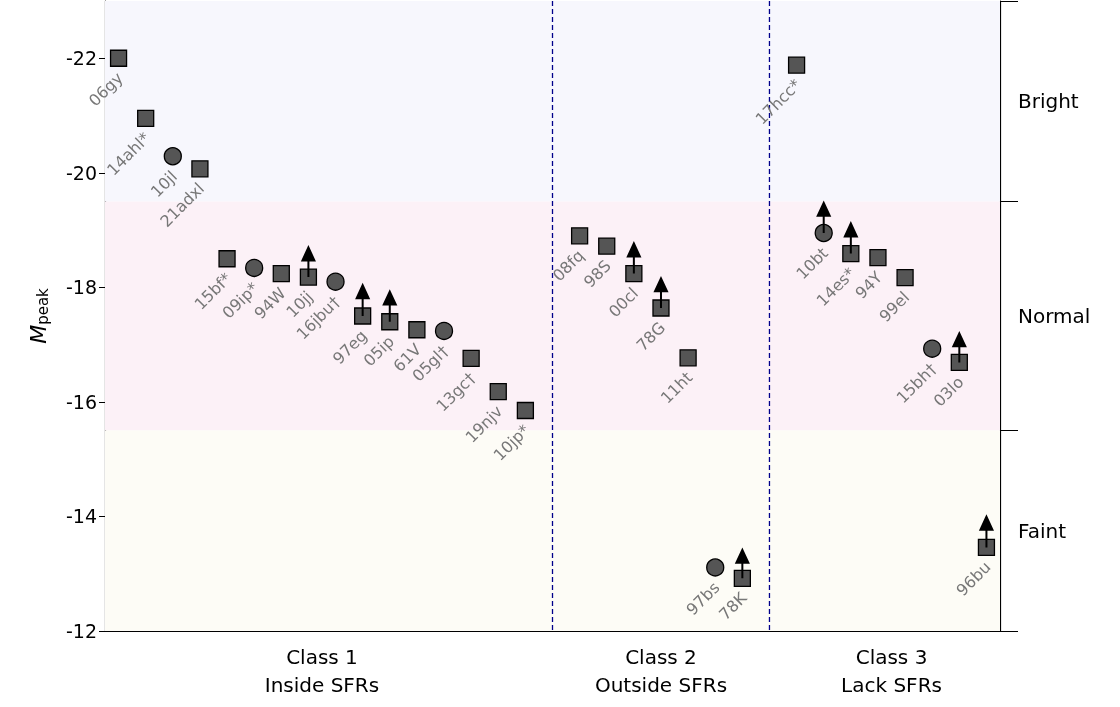  I want to click on text: Class 1 Inside SFRs, so click(322, 671).